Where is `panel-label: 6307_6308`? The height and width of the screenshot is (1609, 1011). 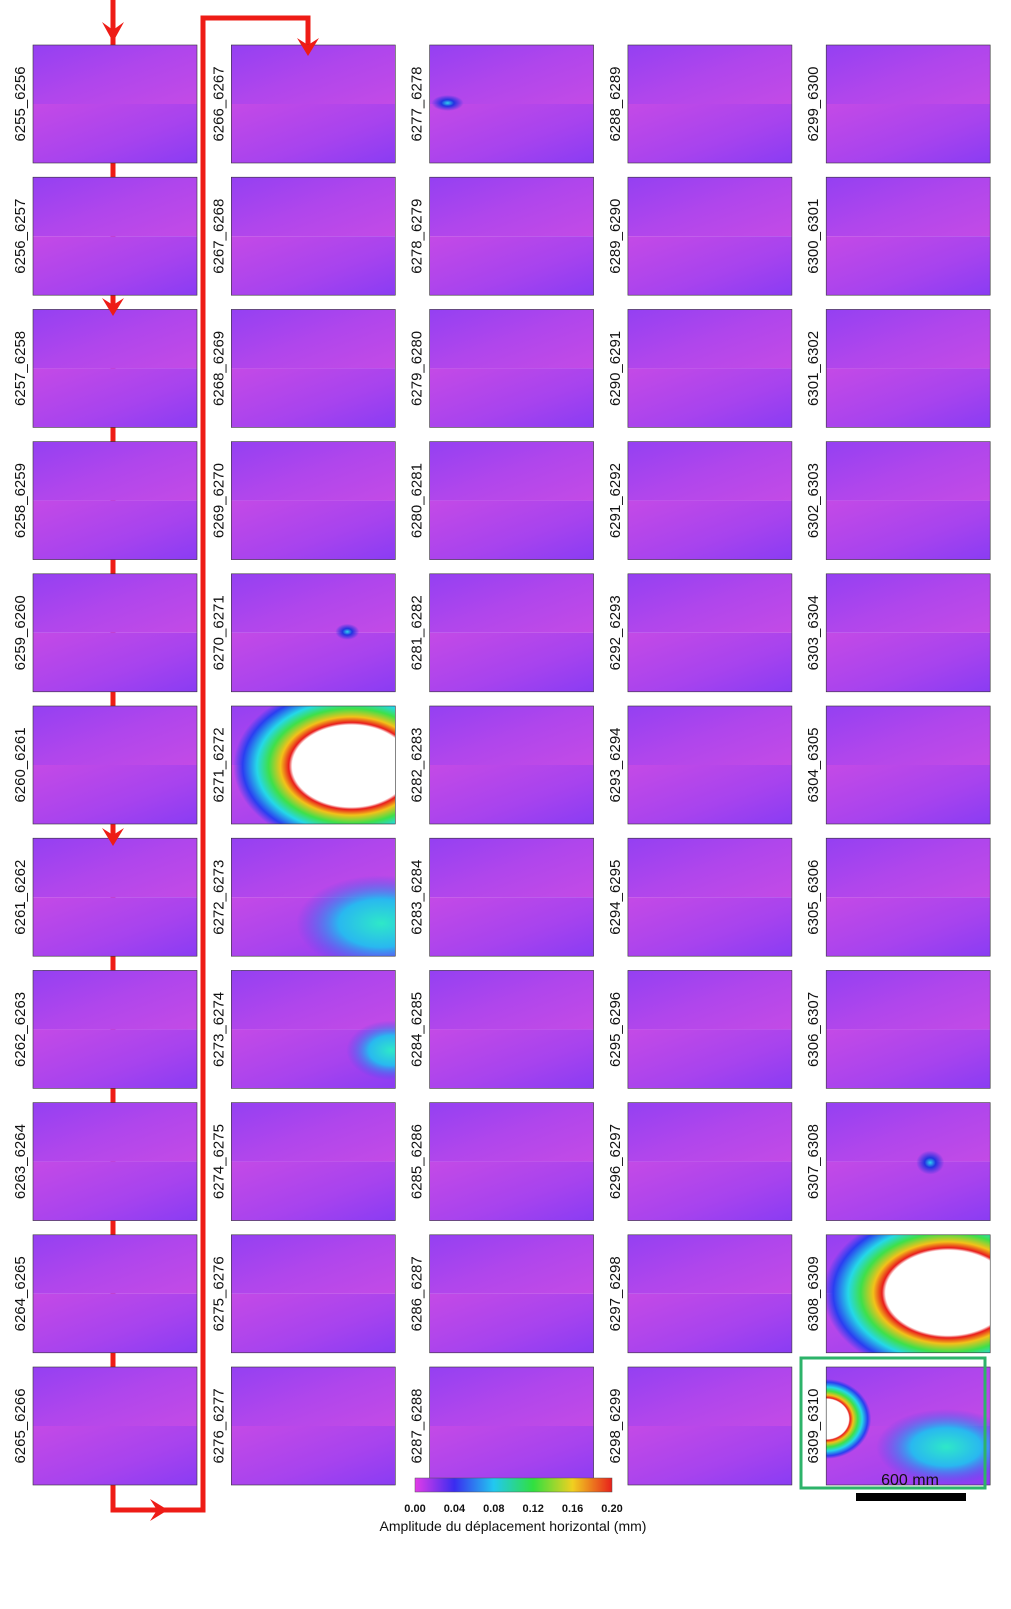 panel-label: 6307_6308 is located at coordinates (813, 1161).